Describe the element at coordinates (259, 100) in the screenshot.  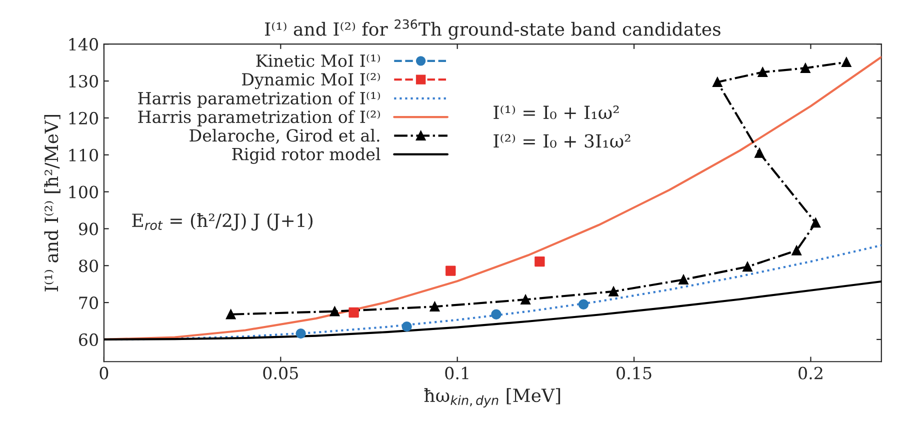
I see `legend-label: Harris parametrization of I⁽¹⁾` at that location.